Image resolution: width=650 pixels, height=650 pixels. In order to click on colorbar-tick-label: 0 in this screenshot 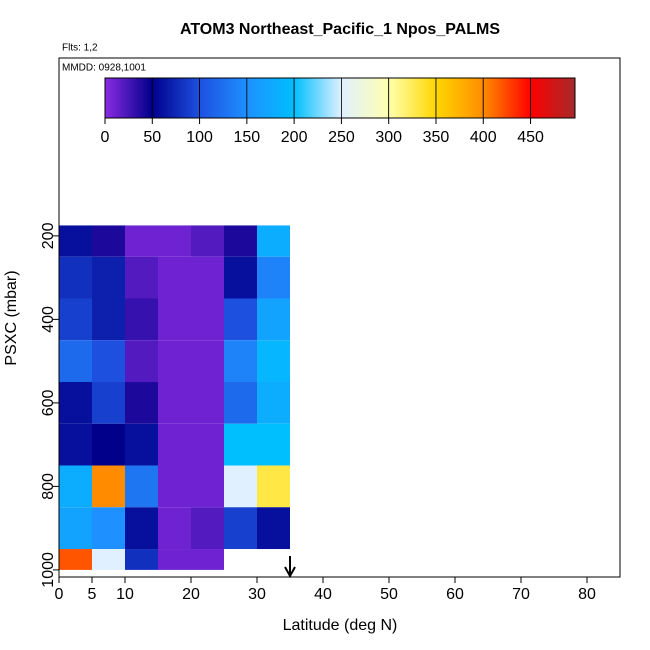, I will do `click(105, 137)`.